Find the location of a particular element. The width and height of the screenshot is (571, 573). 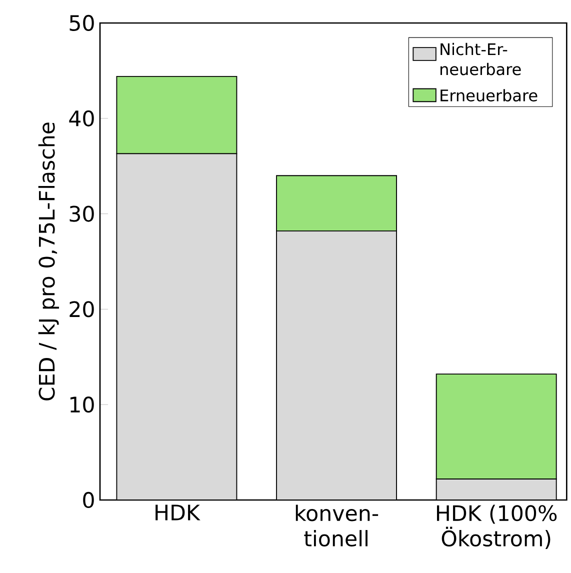

x-tick-label: HDK (100% Ökostrom) is located at coordinates (497, 527).